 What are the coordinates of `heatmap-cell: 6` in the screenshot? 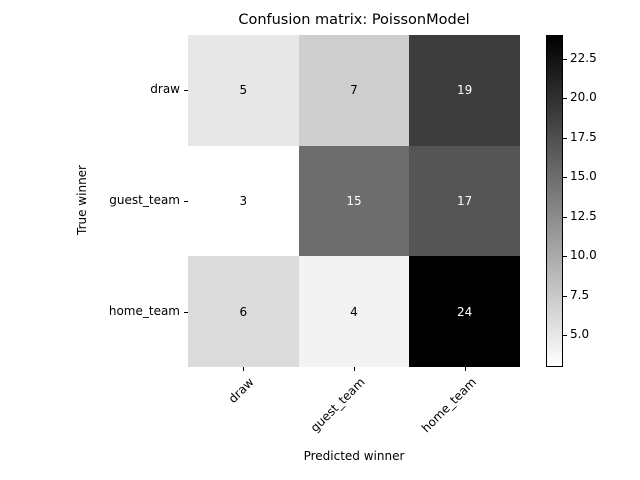 It's located at (243, 311).